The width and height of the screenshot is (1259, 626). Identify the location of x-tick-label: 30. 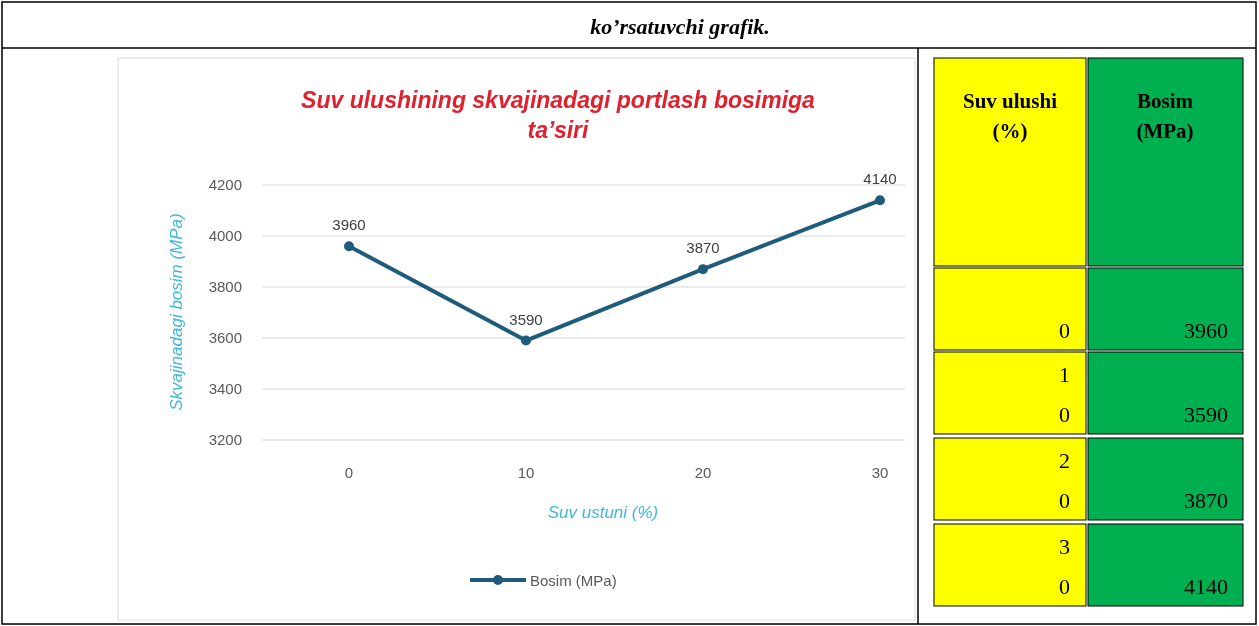
(880, 472).